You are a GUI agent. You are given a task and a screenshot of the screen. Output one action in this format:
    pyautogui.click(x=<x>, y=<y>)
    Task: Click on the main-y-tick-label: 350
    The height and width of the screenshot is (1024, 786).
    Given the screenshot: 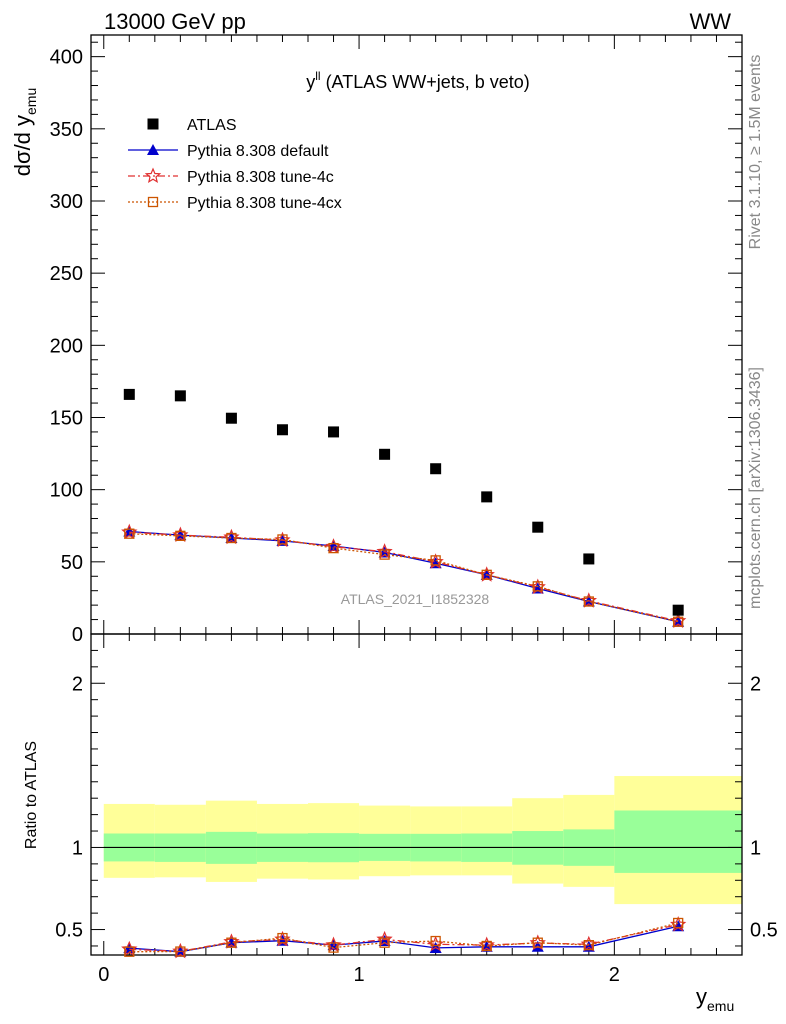 What is the action you would take?
    pyautogui.click(x=66, y=130)
    